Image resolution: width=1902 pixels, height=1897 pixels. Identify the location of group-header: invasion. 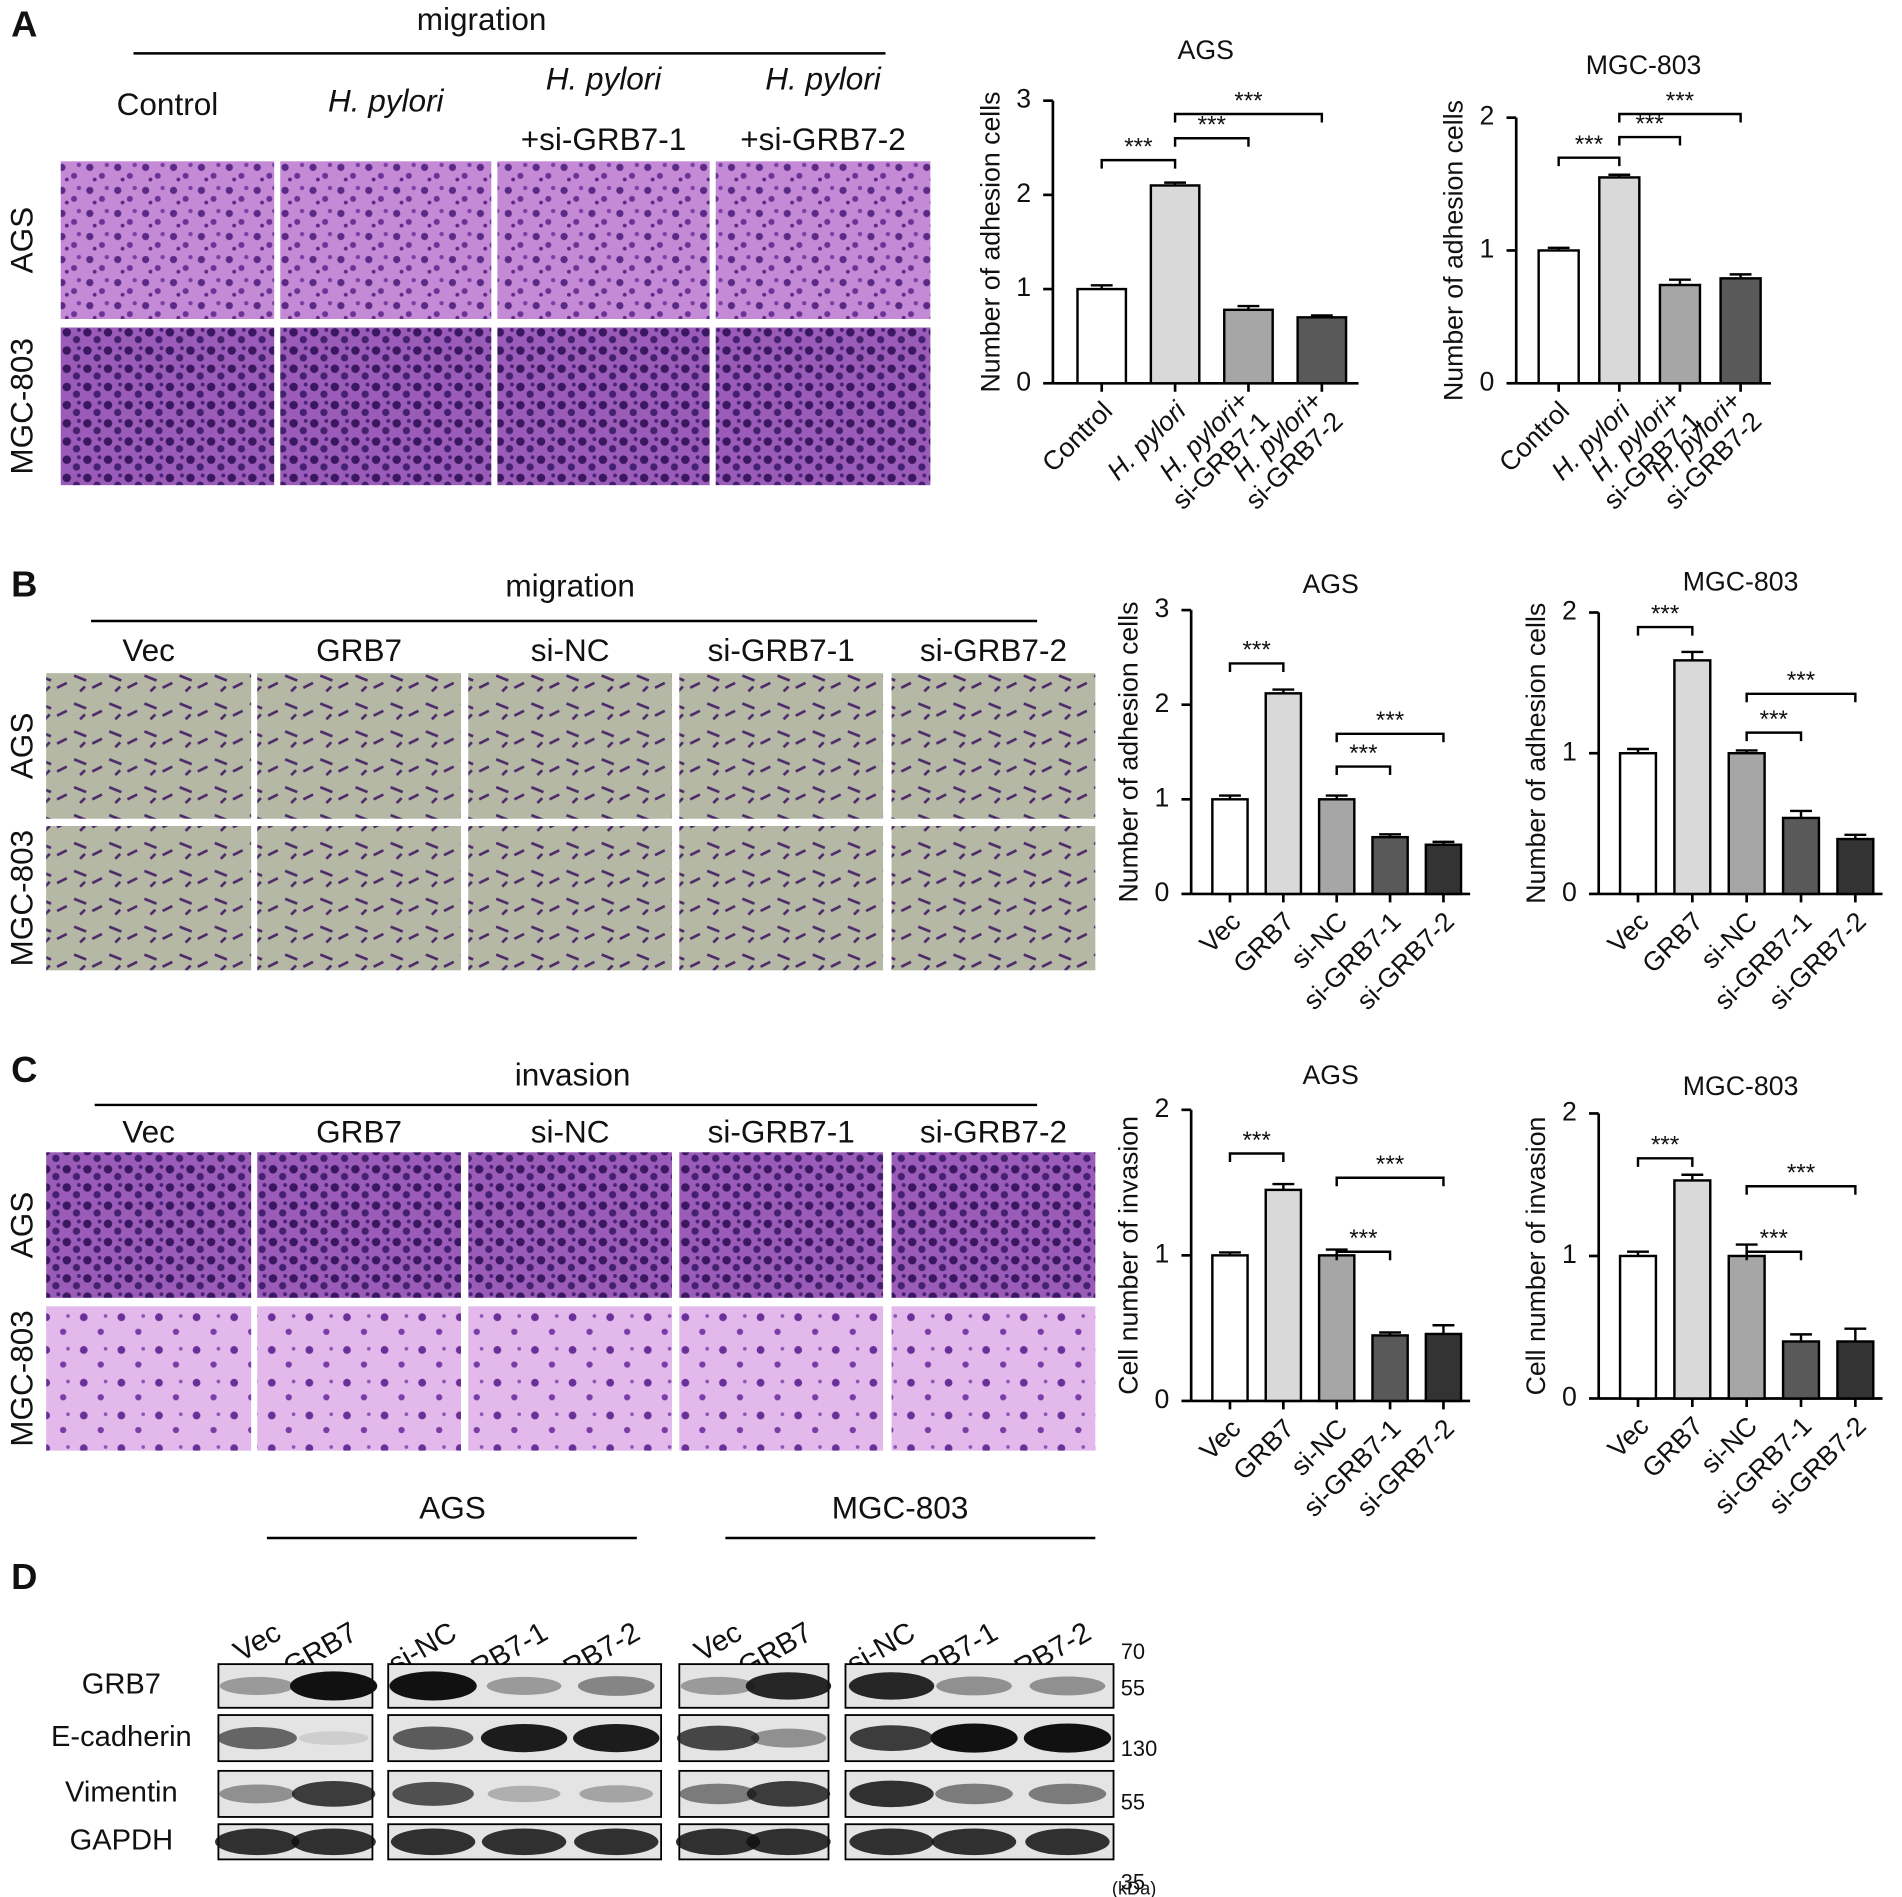
(573, 1074).